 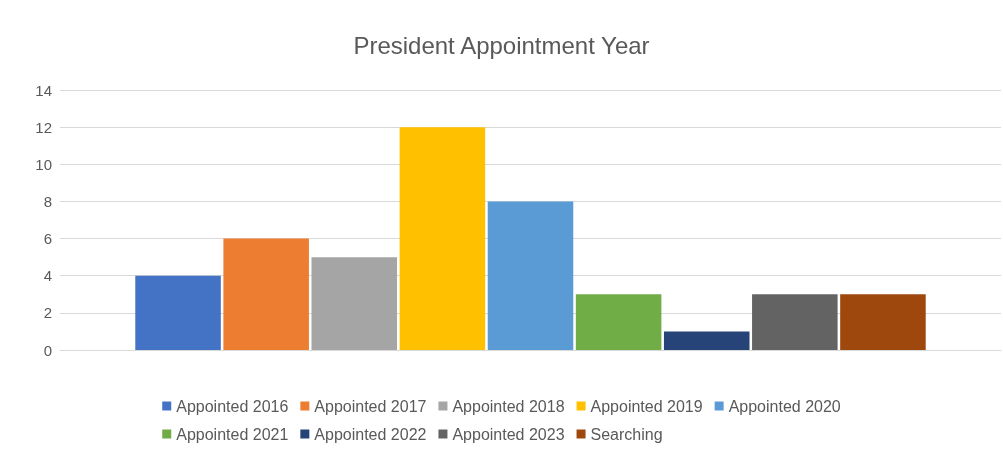 What do you see at coordinates (501, 45) in the screenshot?
I see `chart-title: President Appointment Year` at bounding box center [501, 45].